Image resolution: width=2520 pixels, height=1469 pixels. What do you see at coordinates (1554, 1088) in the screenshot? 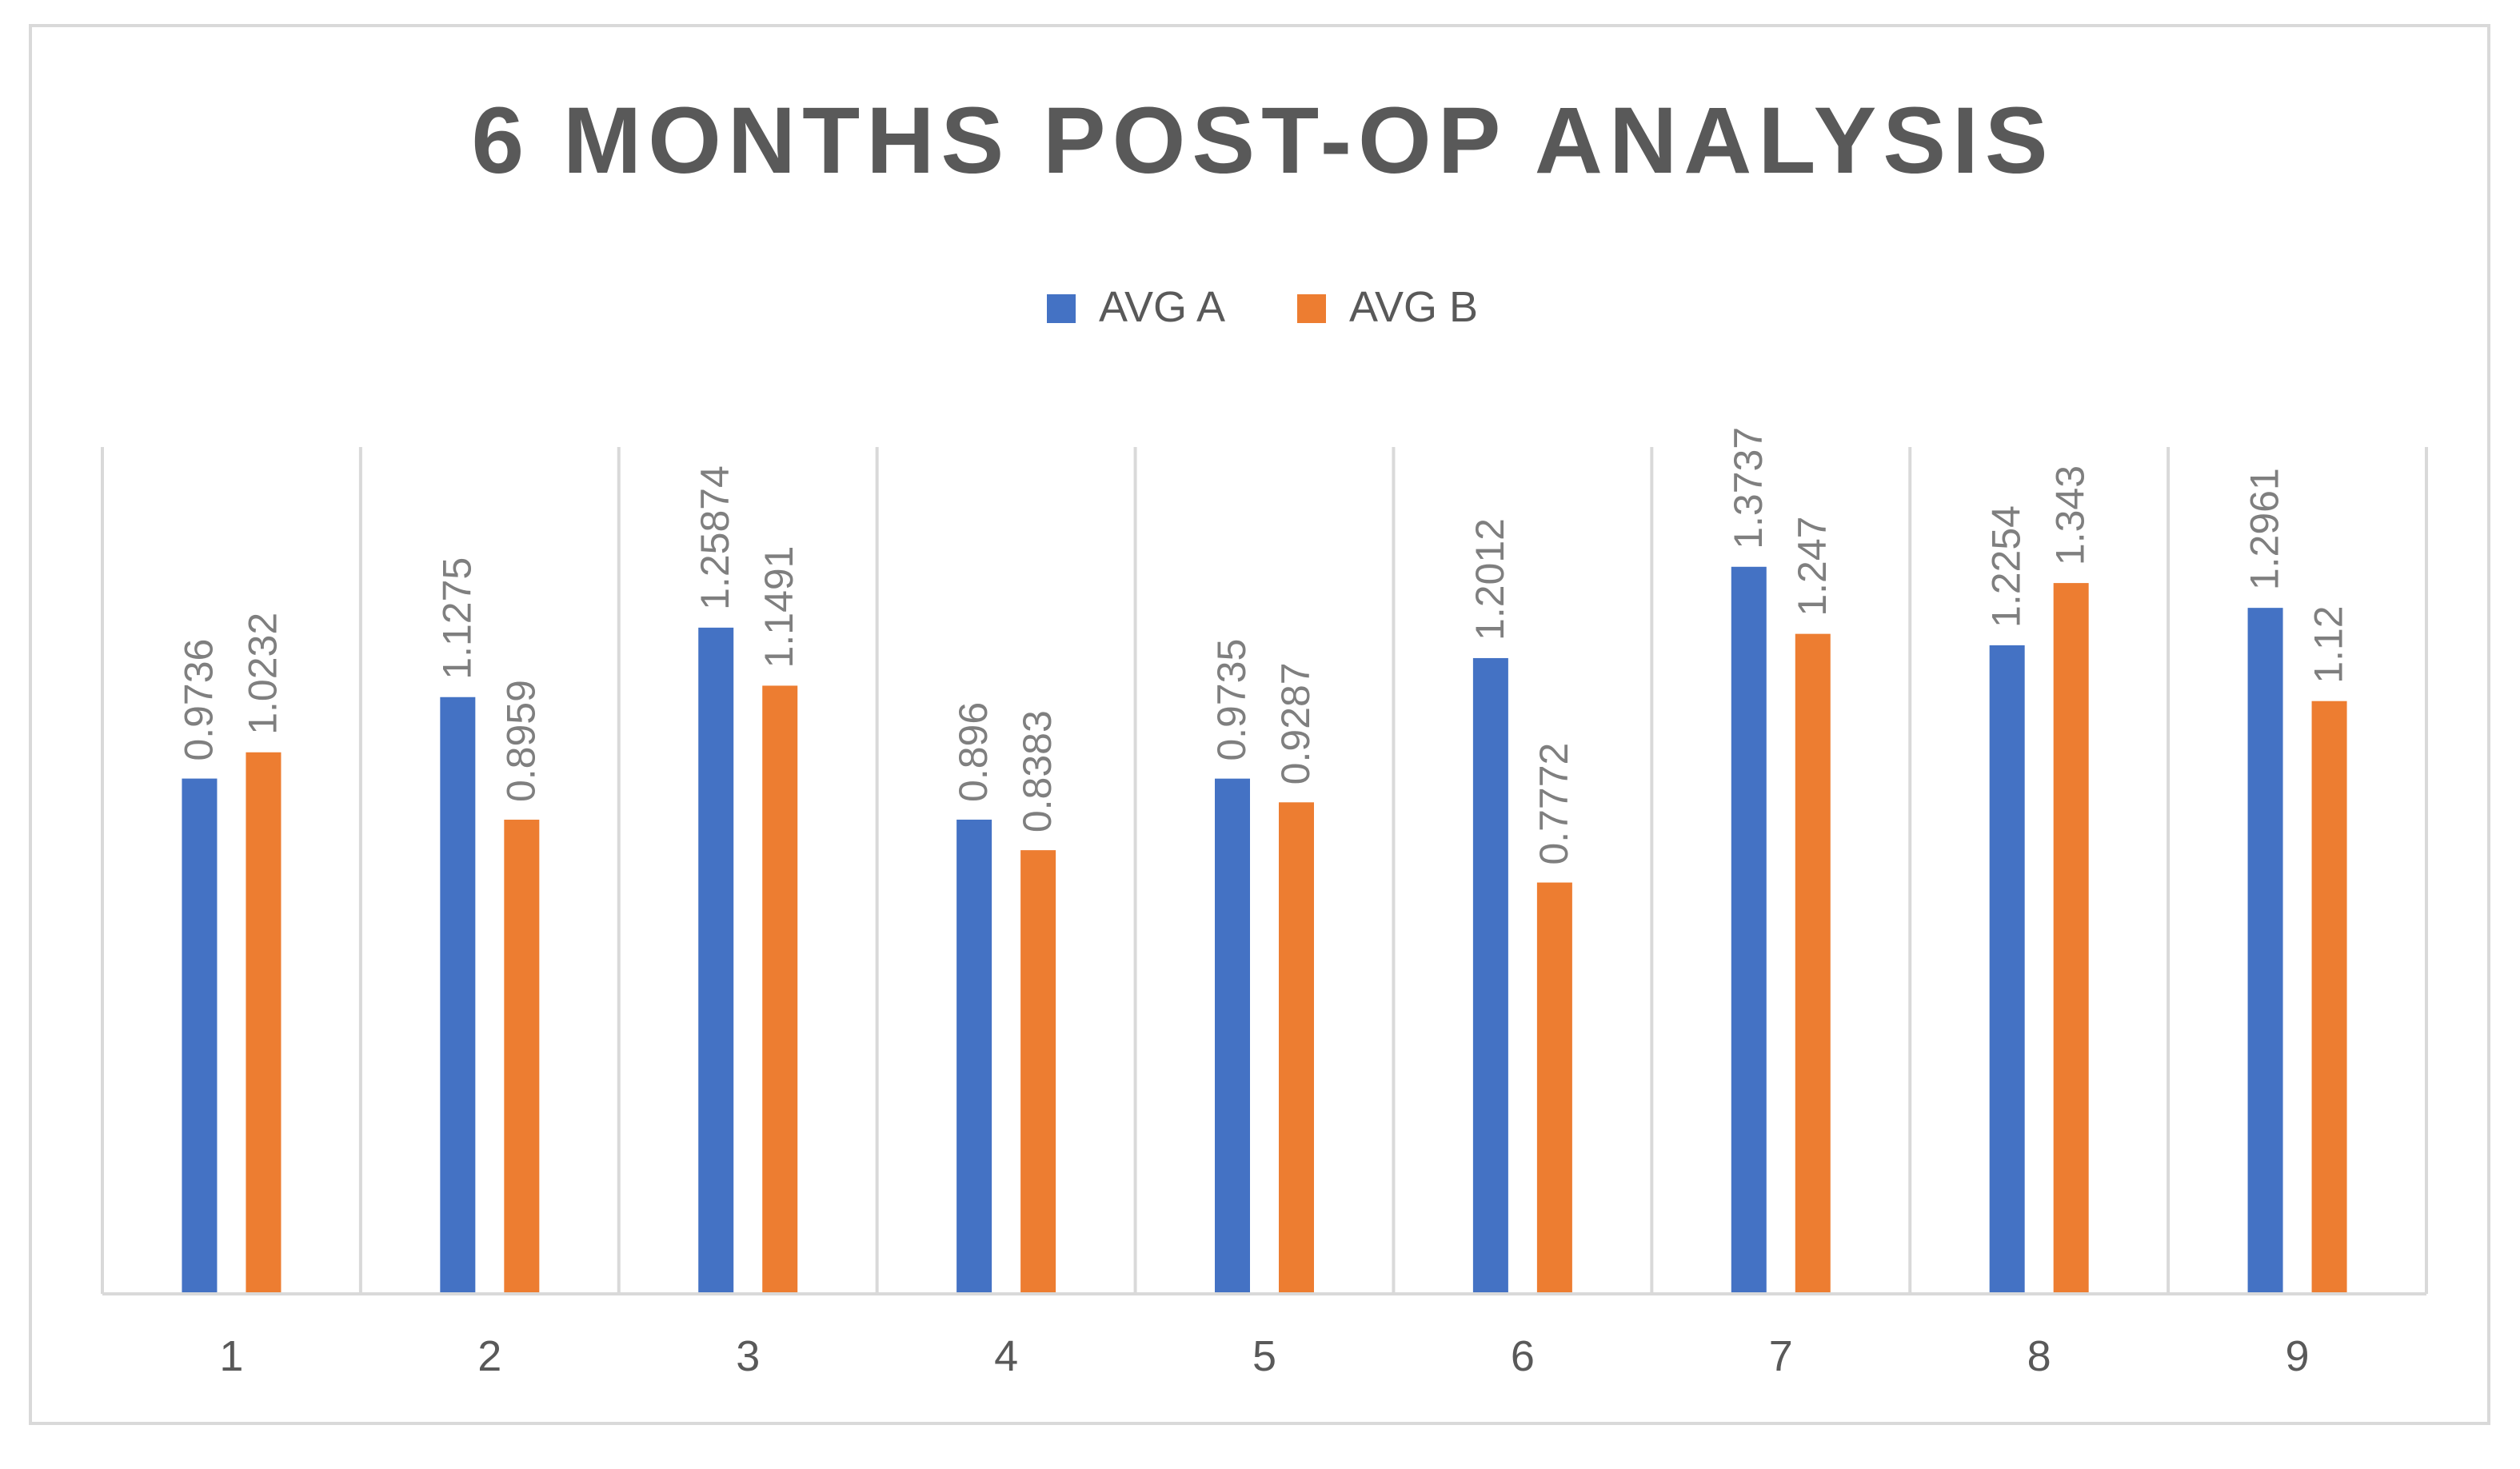
I see `bar-series2-cat6` at bounding box center [1554, 1088].